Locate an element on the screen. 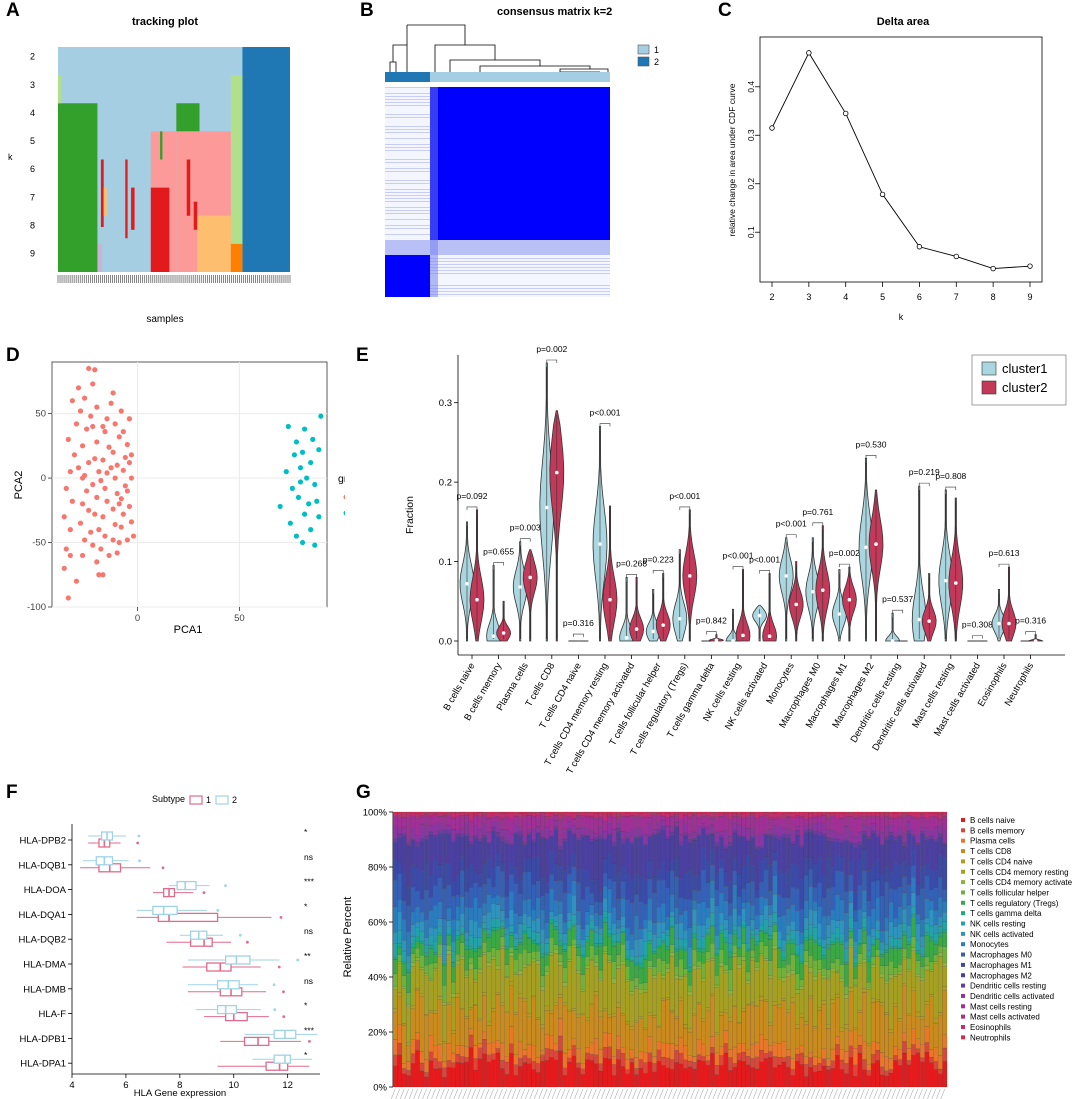 This screenshot has width=1072, height=1099. matrix-streak is located at coordinates (520, 264).